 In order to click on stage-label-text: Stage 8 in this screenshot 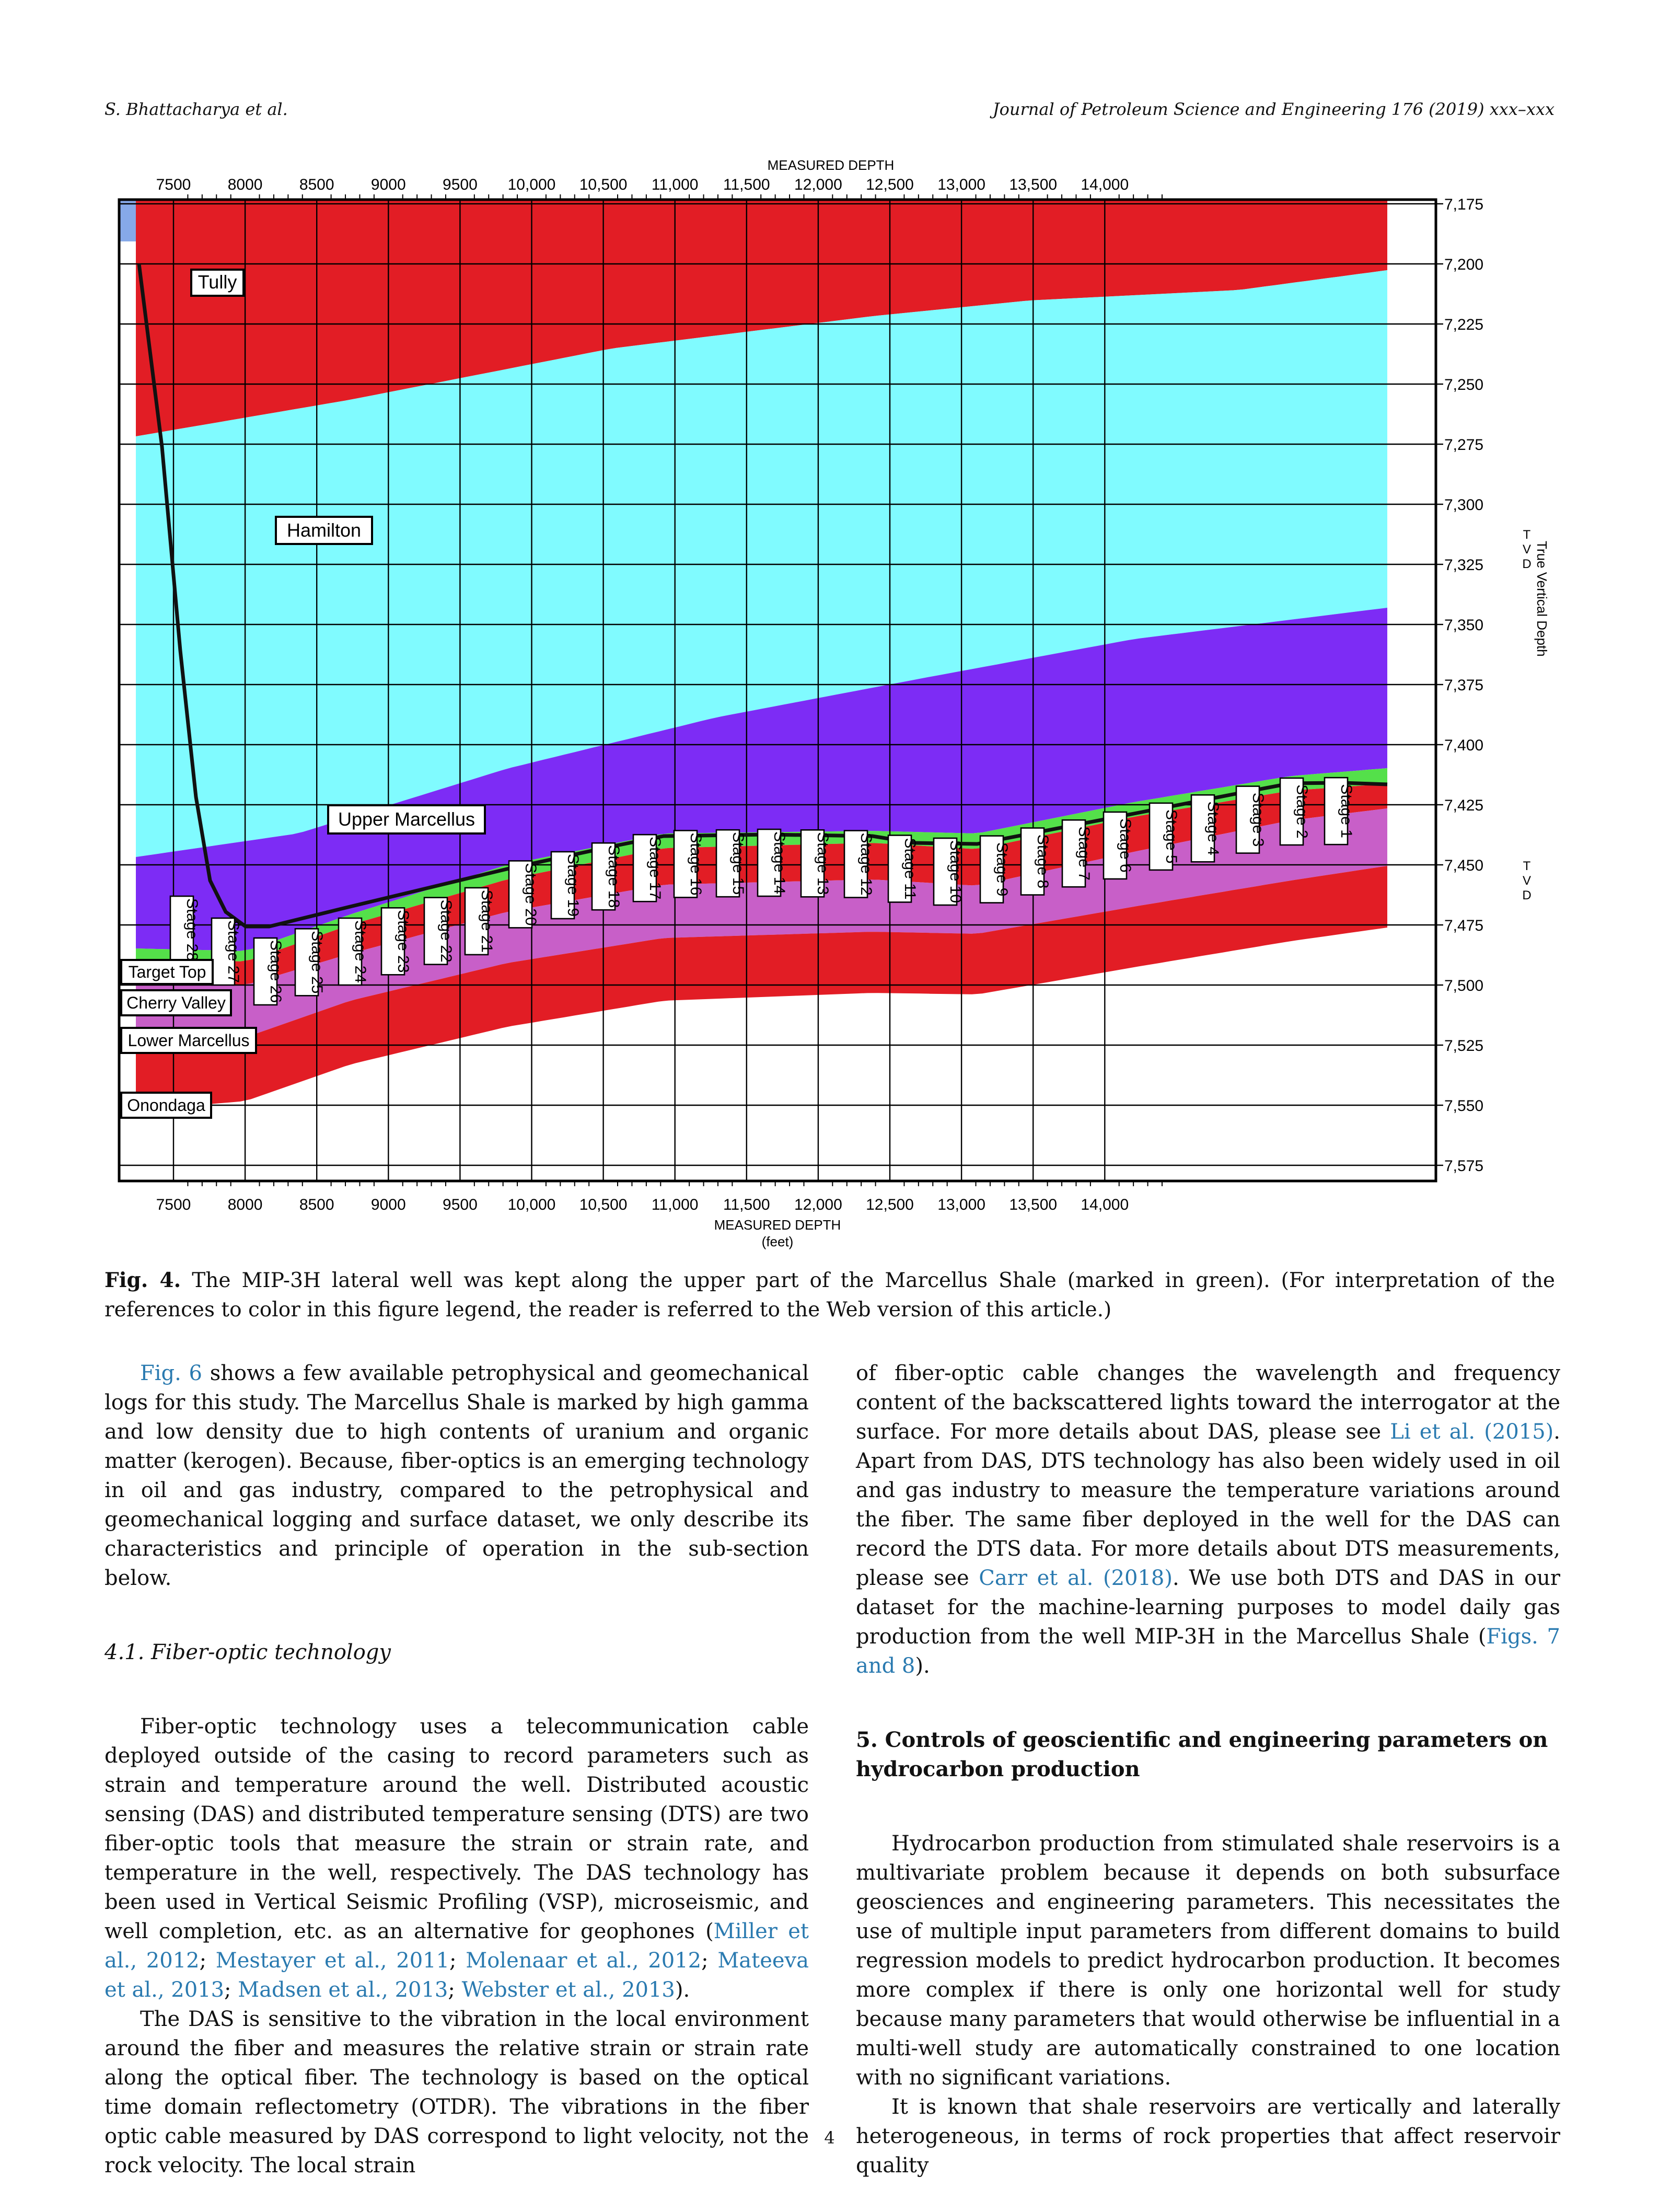, I will do `click(1042, 862)`.